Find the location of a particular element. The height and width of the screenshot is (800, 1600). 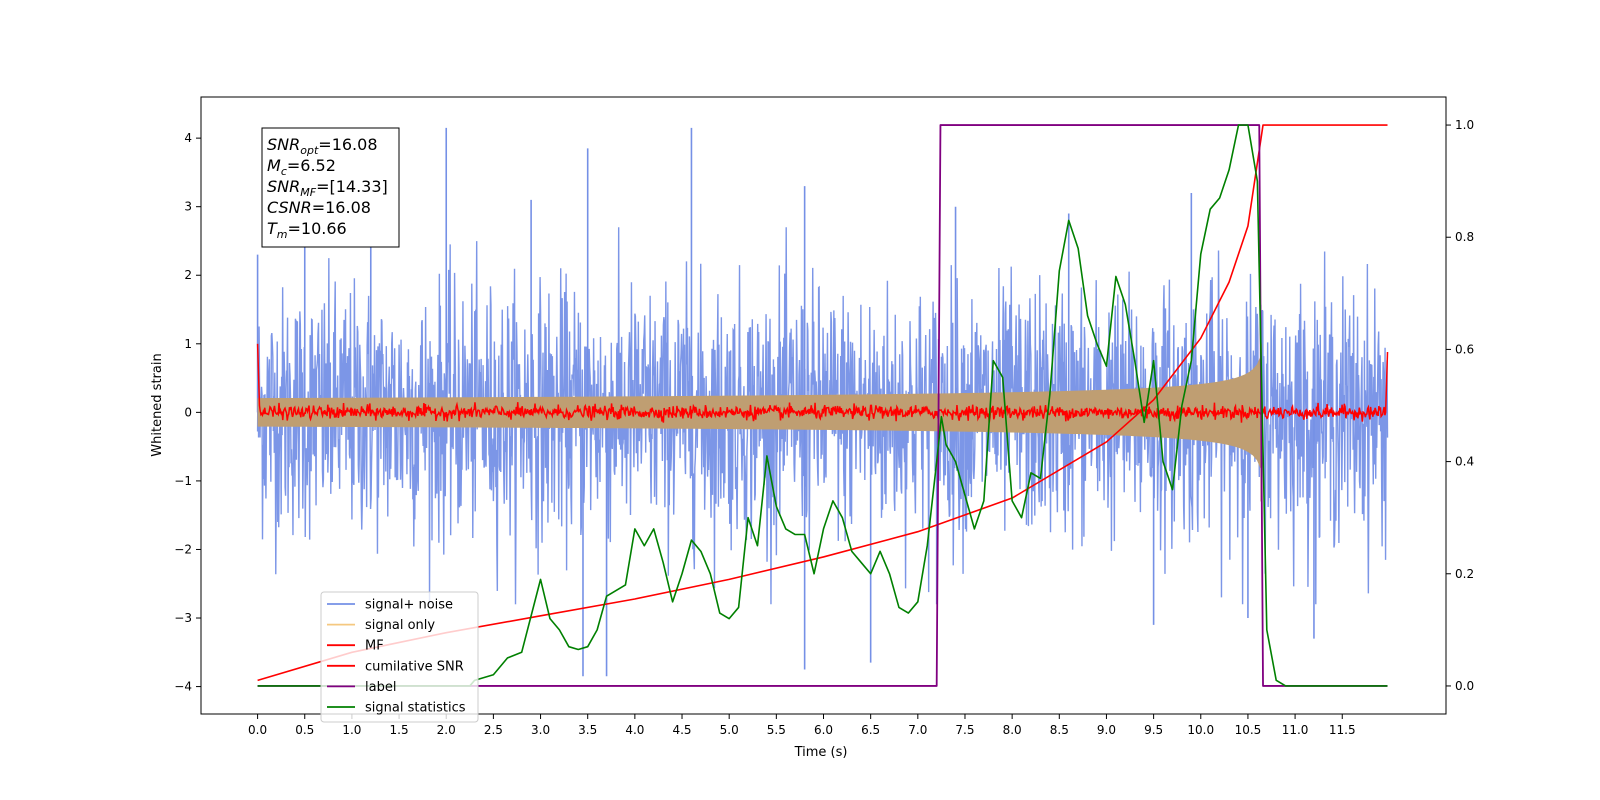

x-tick-label: 10.0 is located at coordinates (1200, 730).